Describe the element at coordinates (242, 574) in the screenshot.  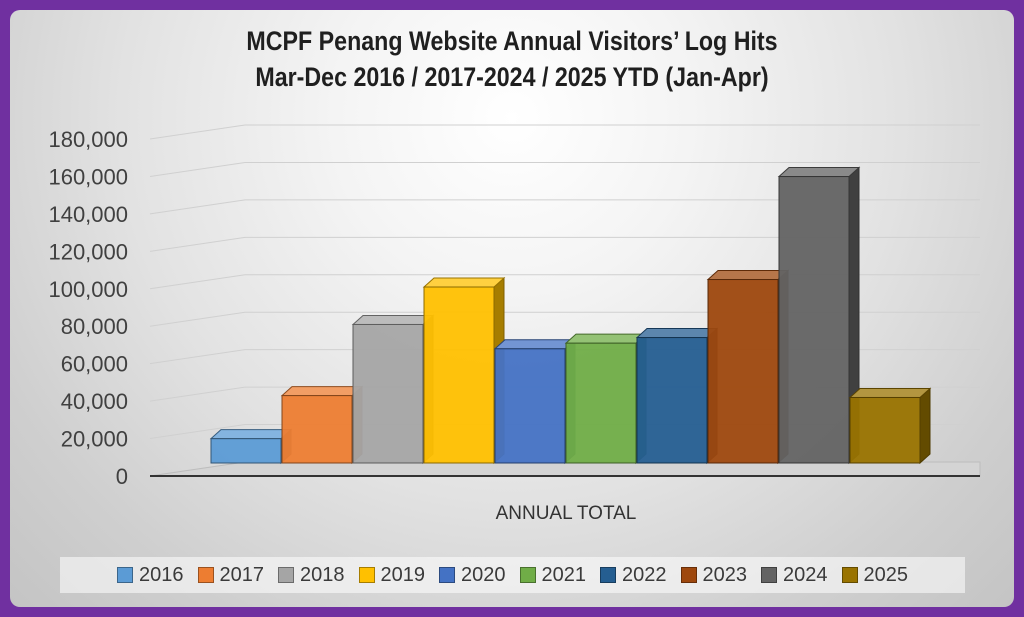
I see `legend-label: 2017` at that location.